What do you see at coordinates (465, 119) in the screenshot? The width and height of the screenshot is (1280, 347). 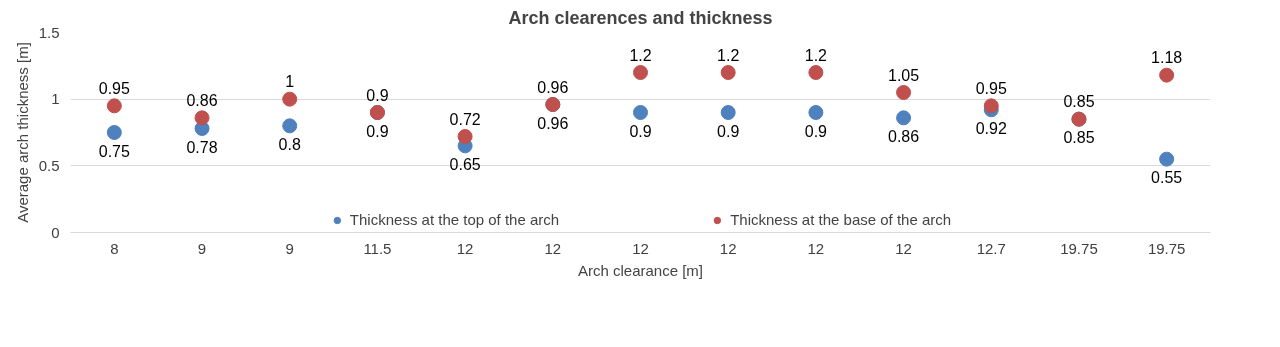 I see `data-label: 0.72` at bounding box center [465, 119].